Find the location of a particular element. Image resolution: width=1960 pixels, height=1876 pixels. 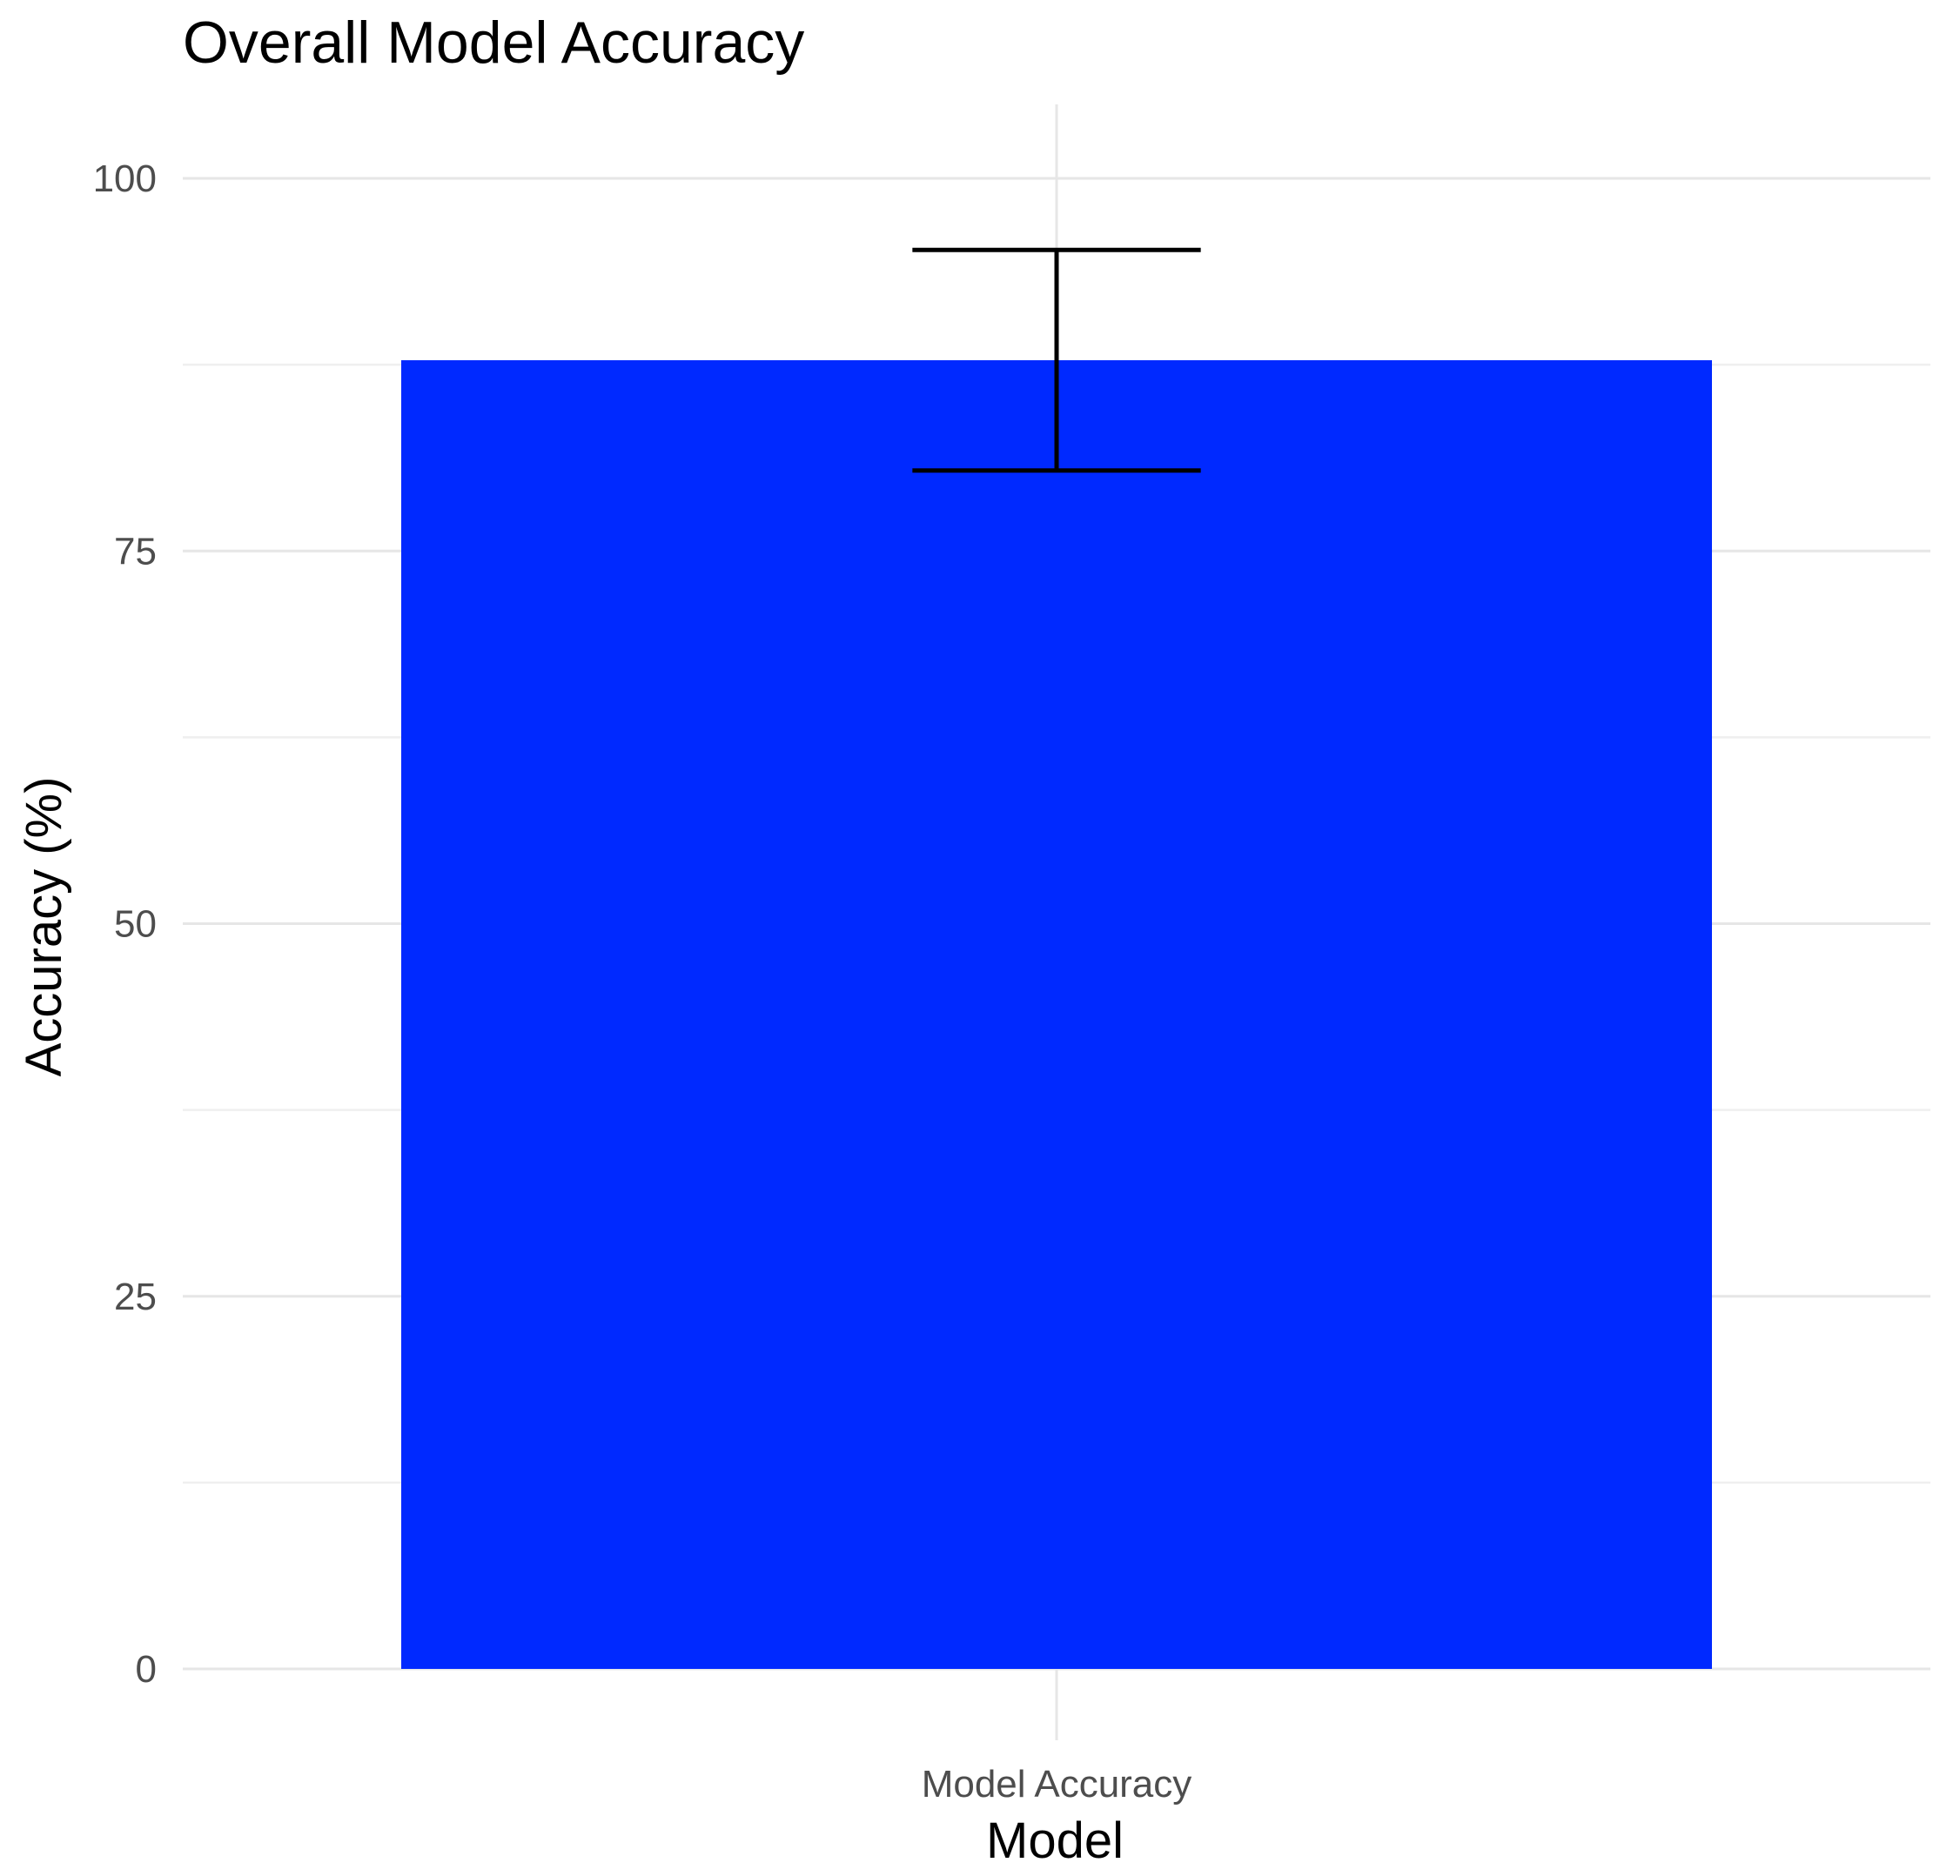

error-bars is located at coordinates (1057, 360).